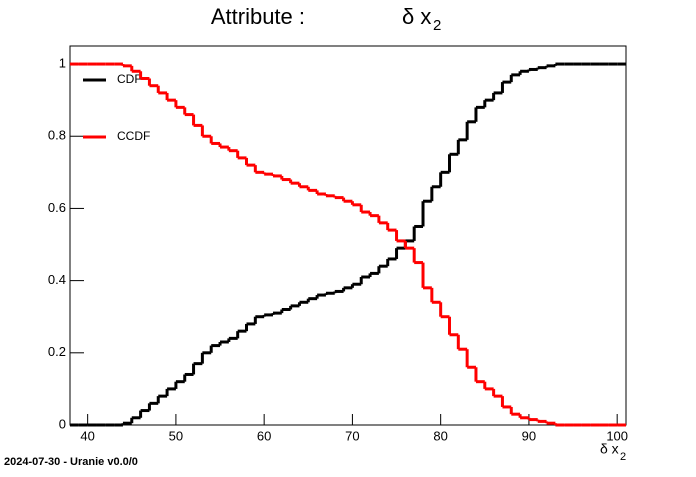  Describe the element at coordinates (416, 16) in the screenshot. I see `chart-title-symbol: δ x` at that location.